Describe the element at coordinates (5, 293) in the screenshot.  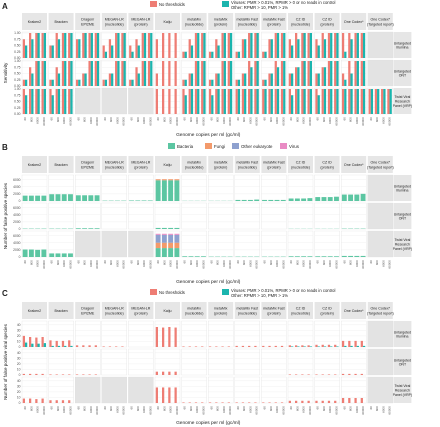
I see `panel-letter: C` at that location.